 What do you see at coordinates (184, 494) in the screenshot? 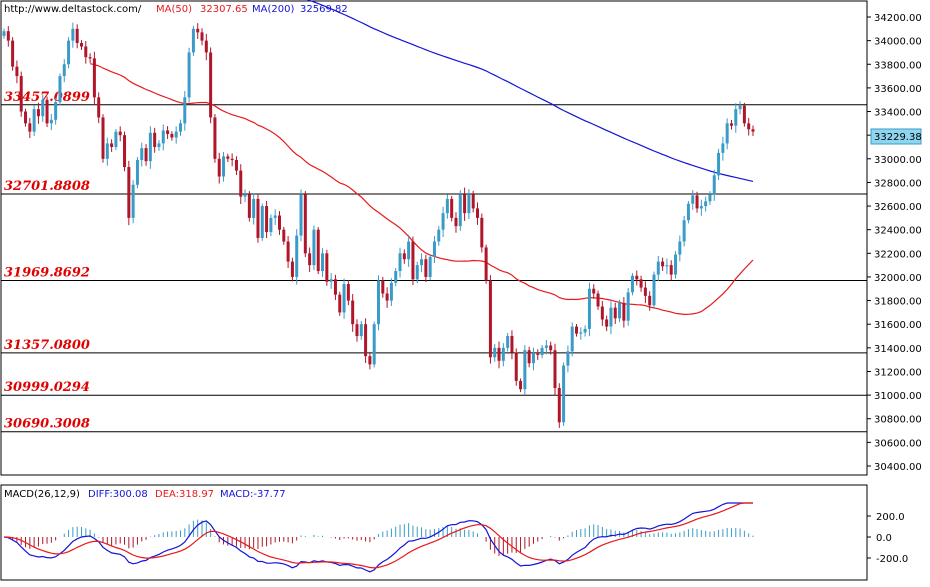
I see `macd-dea-label: DEA:318.97` at bounding box center [184, 494].